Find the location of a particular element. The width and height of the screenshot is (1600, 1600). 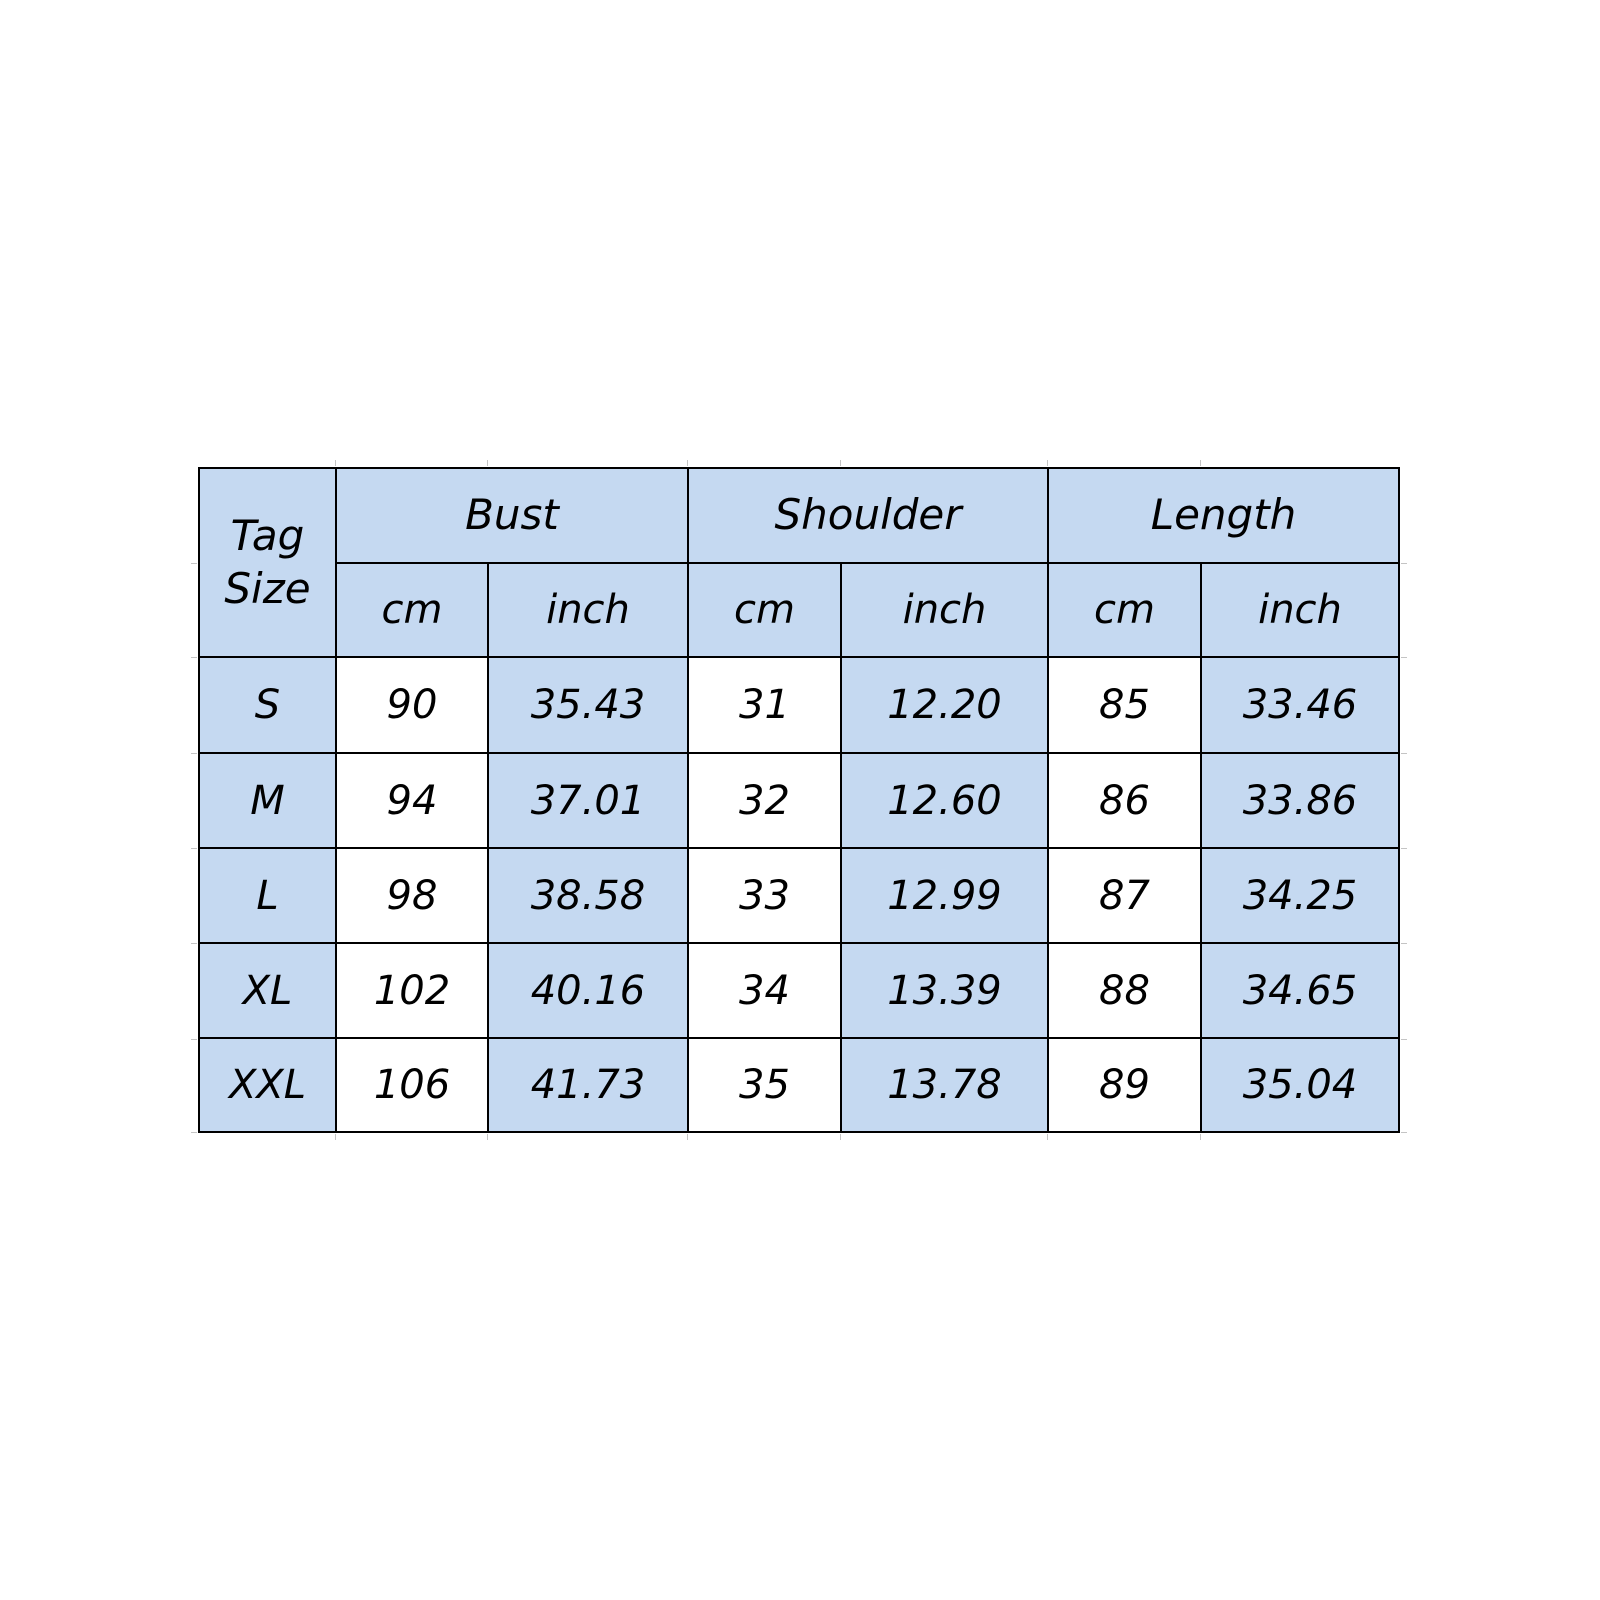

row-s-shoulder-cm: 31 is located at coordinates (765, 706).